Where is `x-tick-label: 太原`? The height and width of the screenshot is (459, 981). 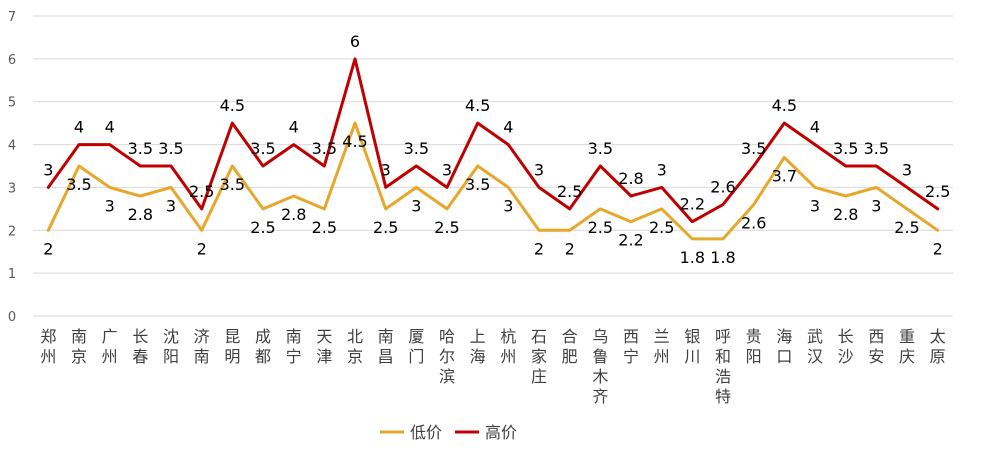 x-tick-label: 太原 is located at coordinates (938, 346).